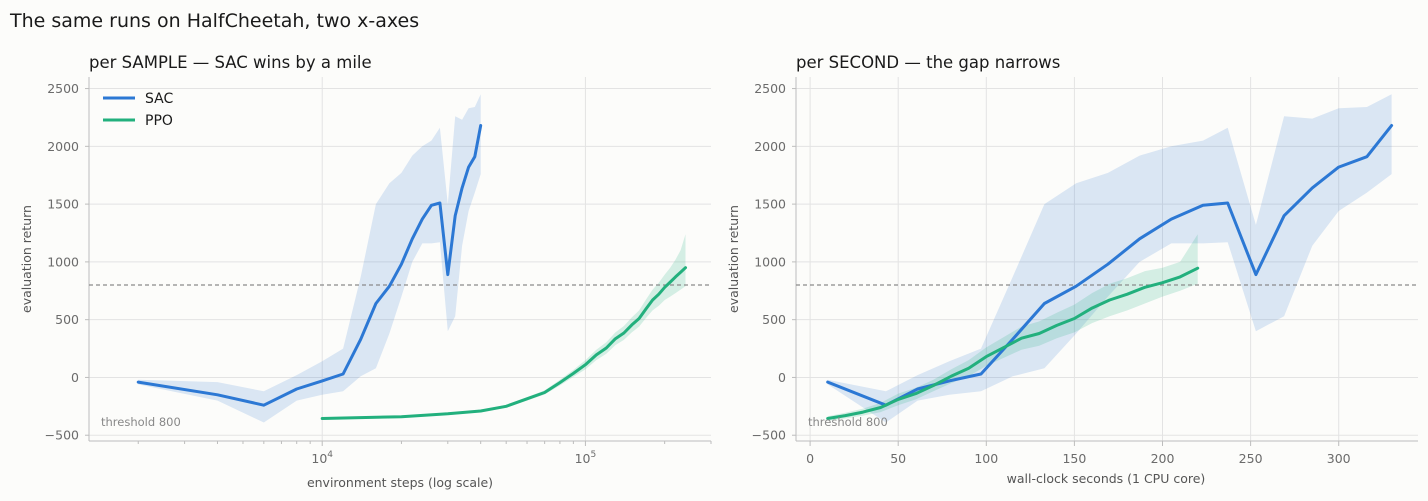 This screenshot has width=1428, height=501. Describe the element at coordinates (986, 458) in the screenshot. I see `x-tick-label: 100` at that location.